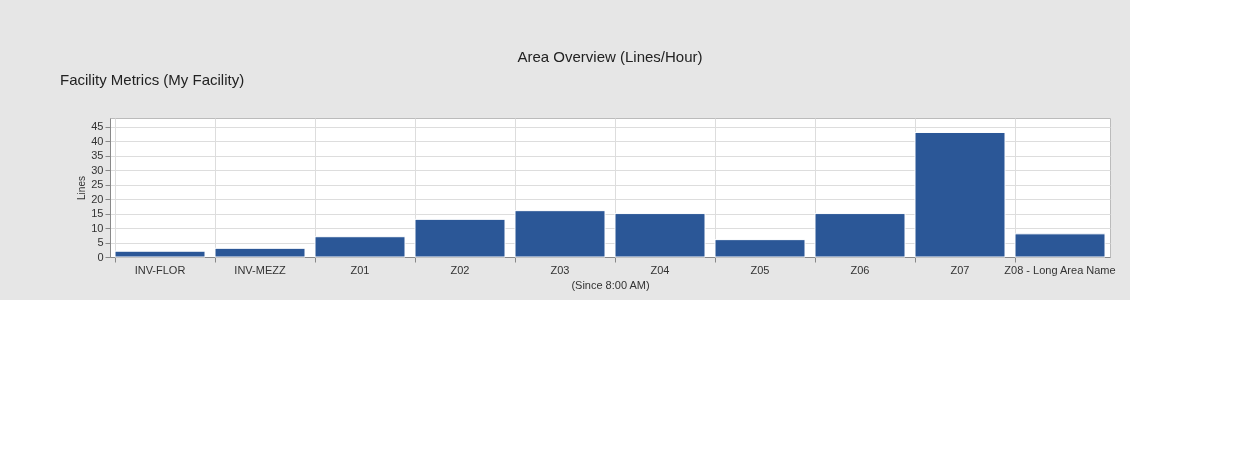 This screenshot has height=449, width=1250. I want to click on y-tick-label: 45, so click(97, 126).